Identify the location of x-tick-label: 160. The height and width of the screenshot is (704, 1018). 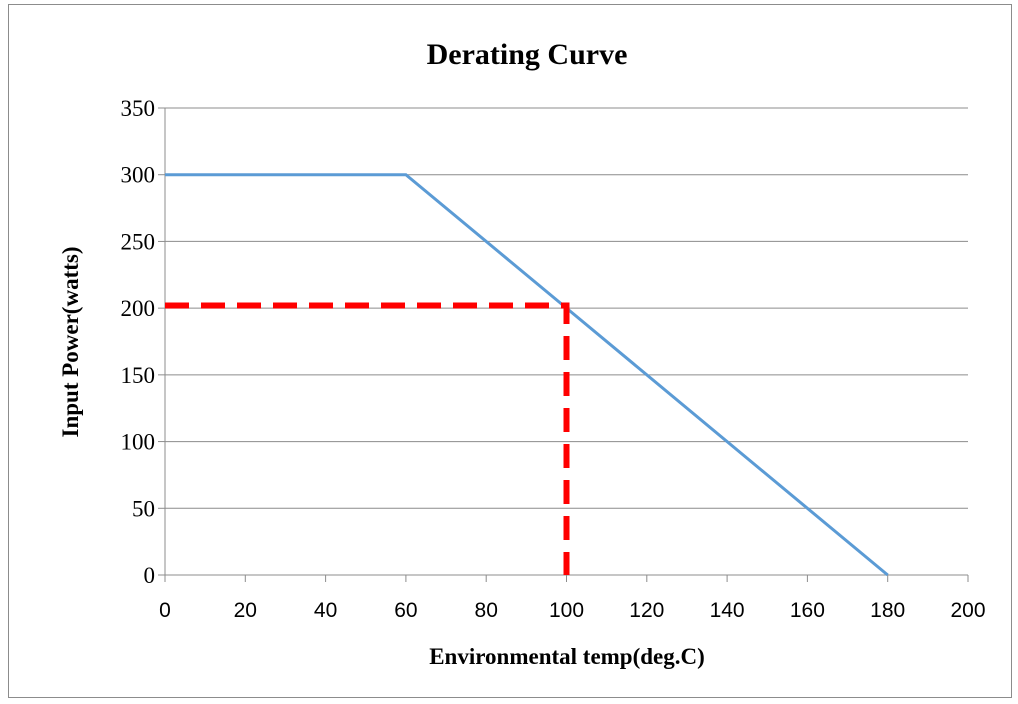
(807, 610).